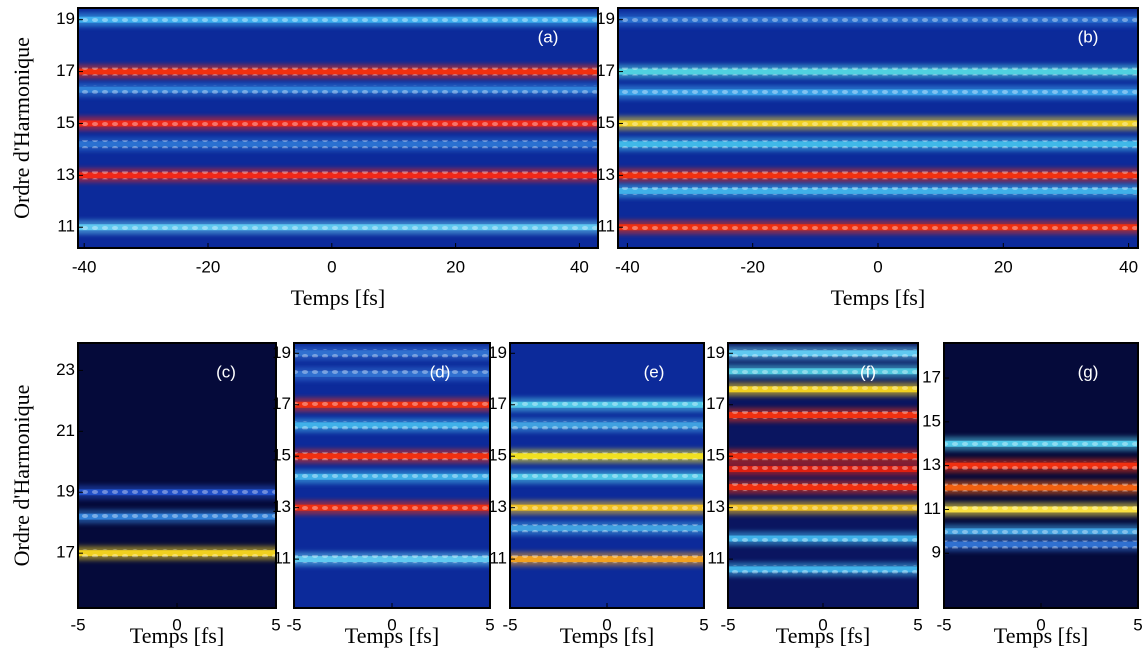  What do you see at coordinates (65, 369) in the screenshot?
I see `y-tick-label: 23` at bounding box center [65, 369].